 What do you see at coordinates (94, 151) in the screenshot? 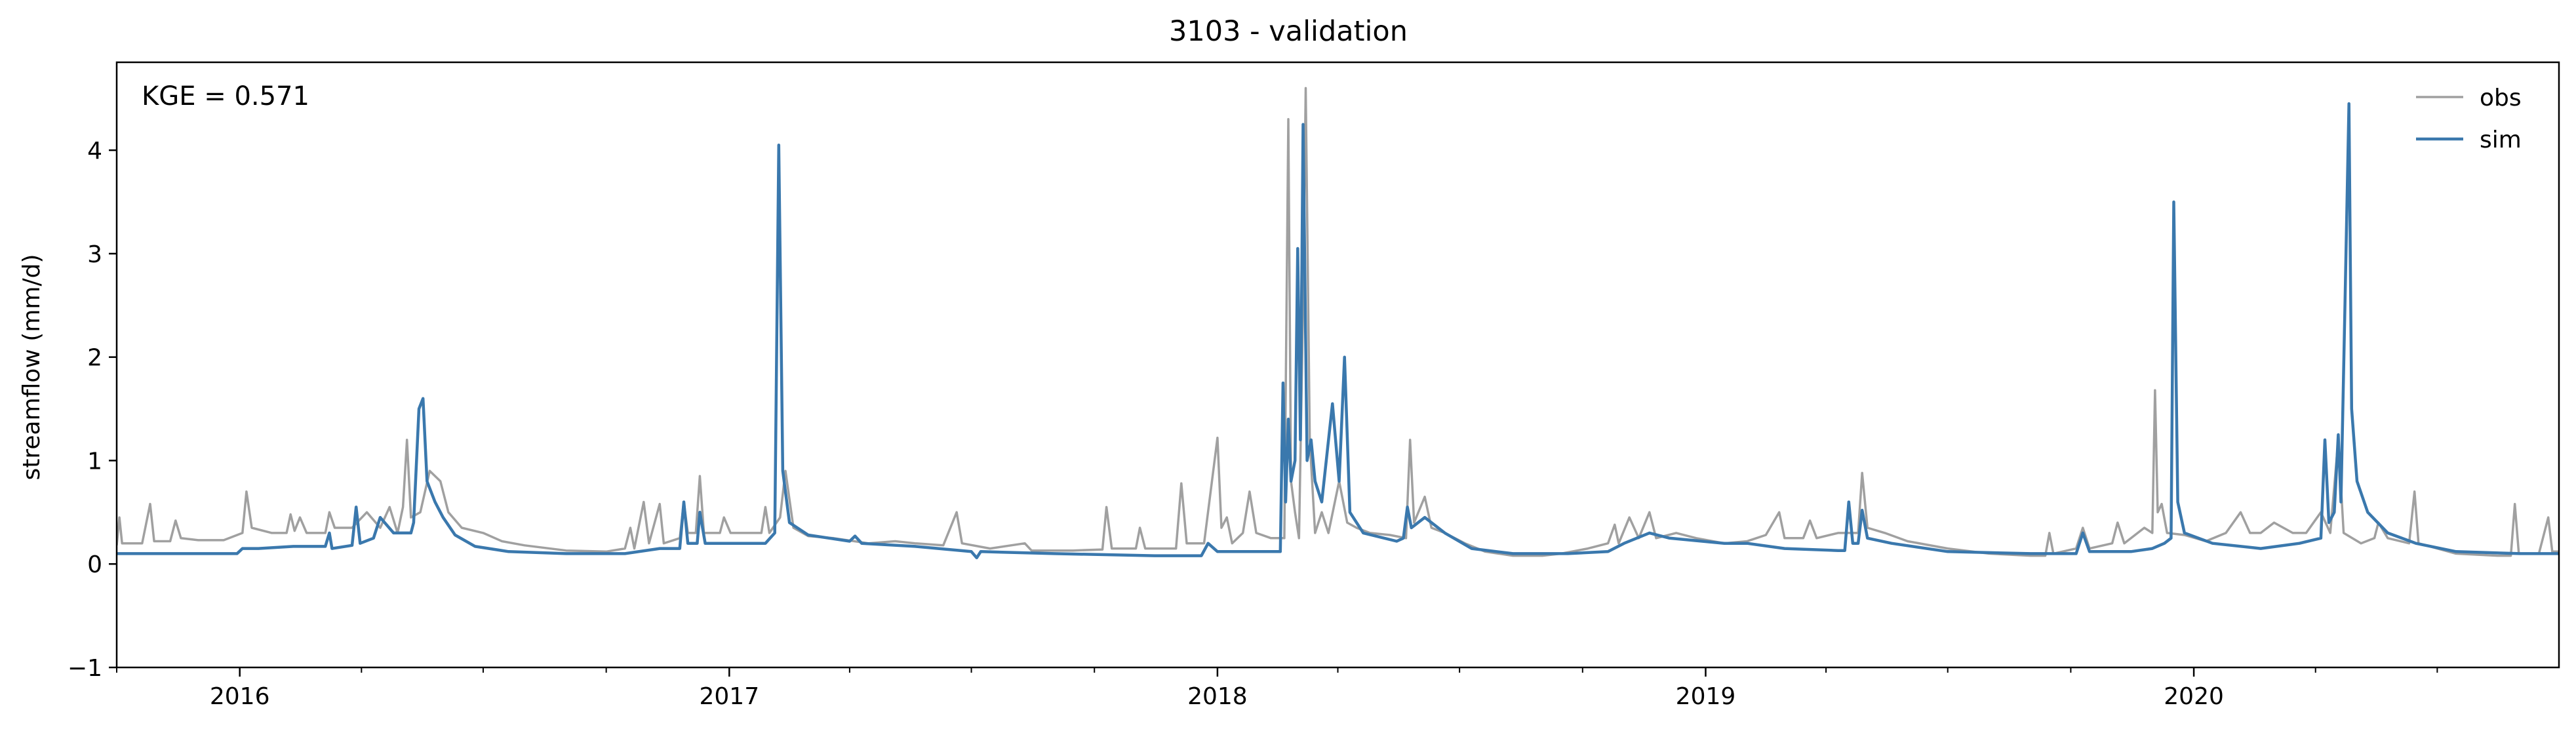
I see `y-tick-label: 4` at bounding box center [94, 151].